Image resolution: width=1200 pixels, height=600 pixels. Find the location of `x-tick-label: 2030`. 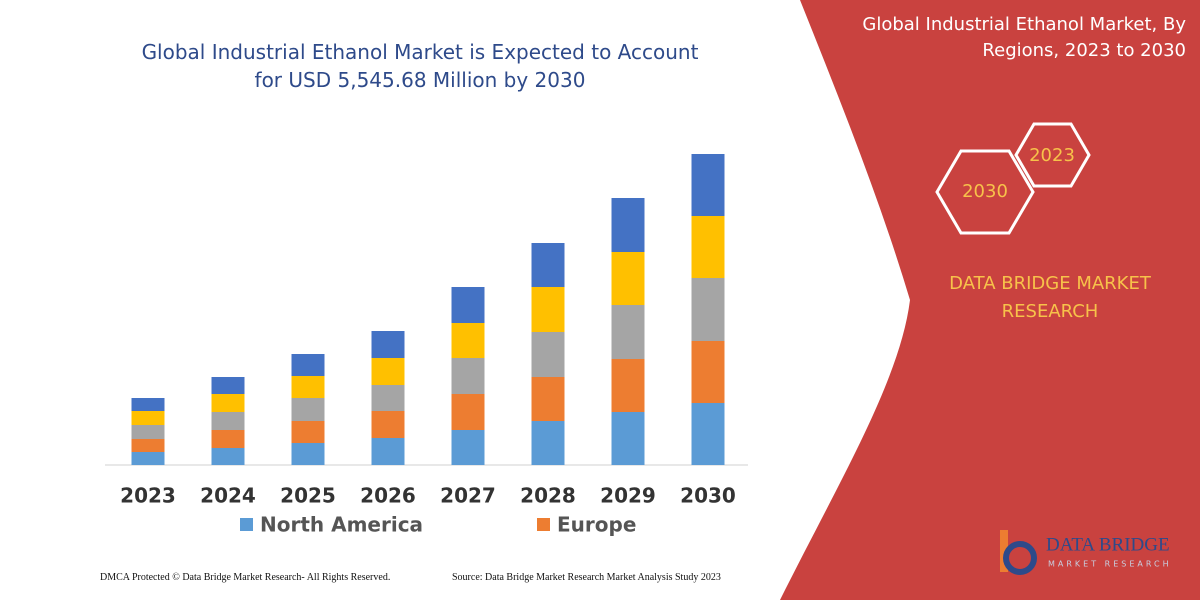

x-tick-label: 2030 is located at coordinates (708, 496).